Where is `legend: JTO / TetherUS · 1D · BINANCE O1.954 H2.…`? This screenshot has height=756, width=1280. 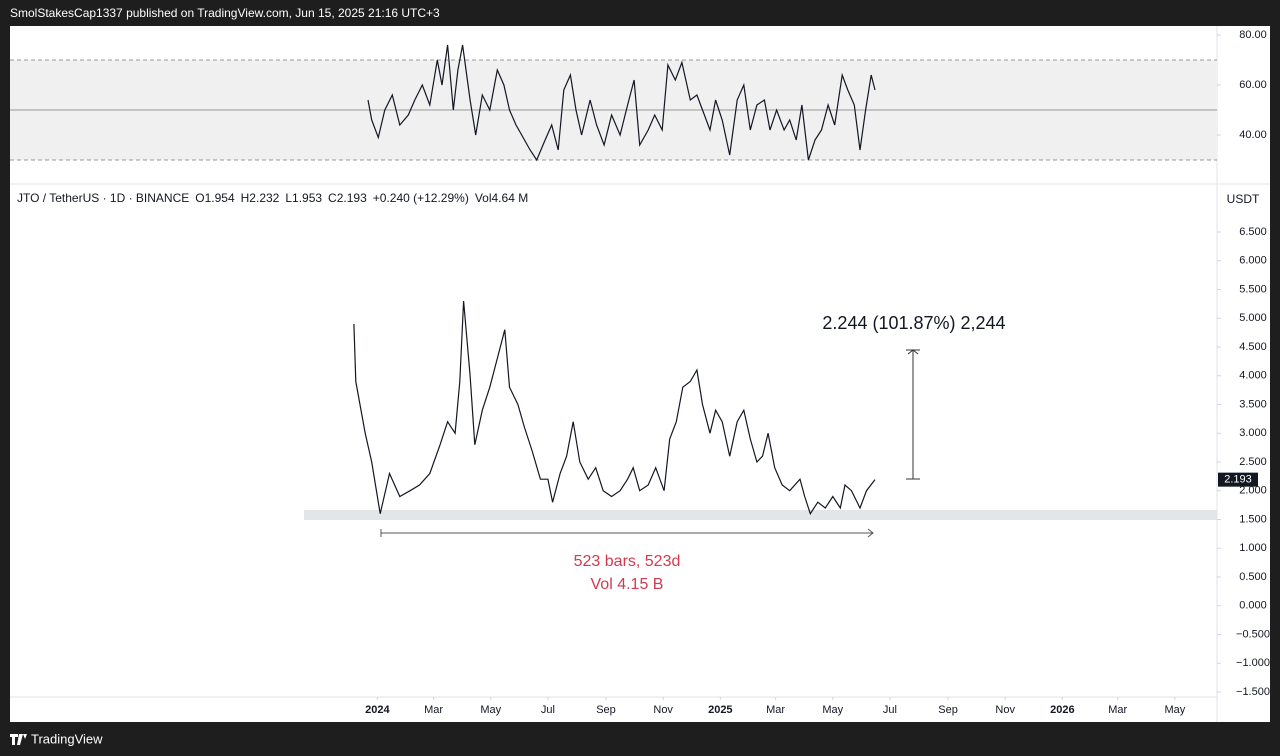
legend: JTO / TetherUS · 1D · BINANCE O1.954 H2.… is located at coordinates (272, 198).